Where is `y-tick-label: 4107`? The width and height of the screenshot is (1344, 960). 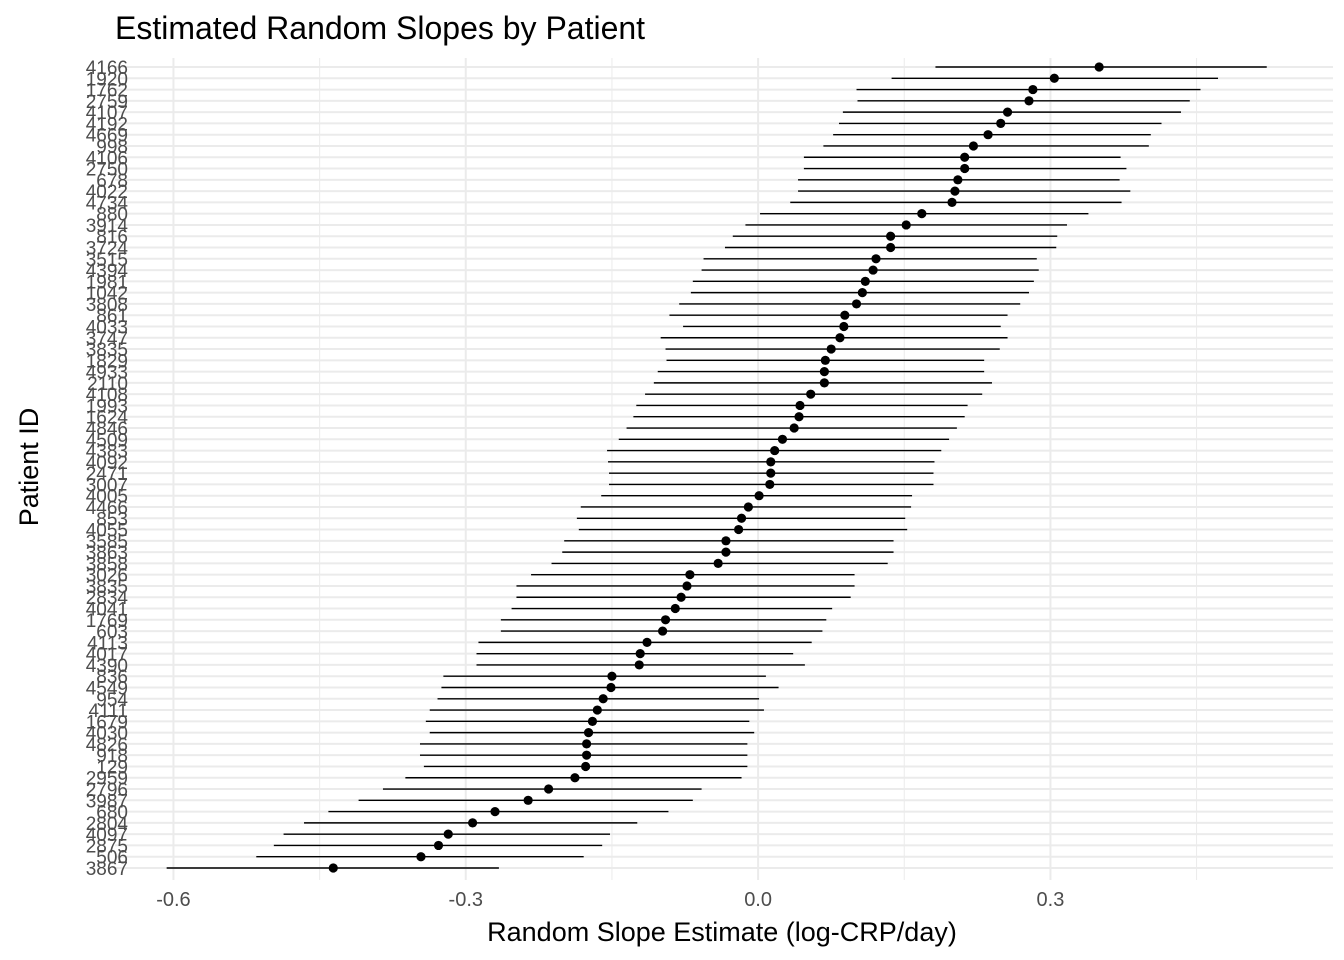
y-tick-label: 4107 is located at coordinates (107, 113).